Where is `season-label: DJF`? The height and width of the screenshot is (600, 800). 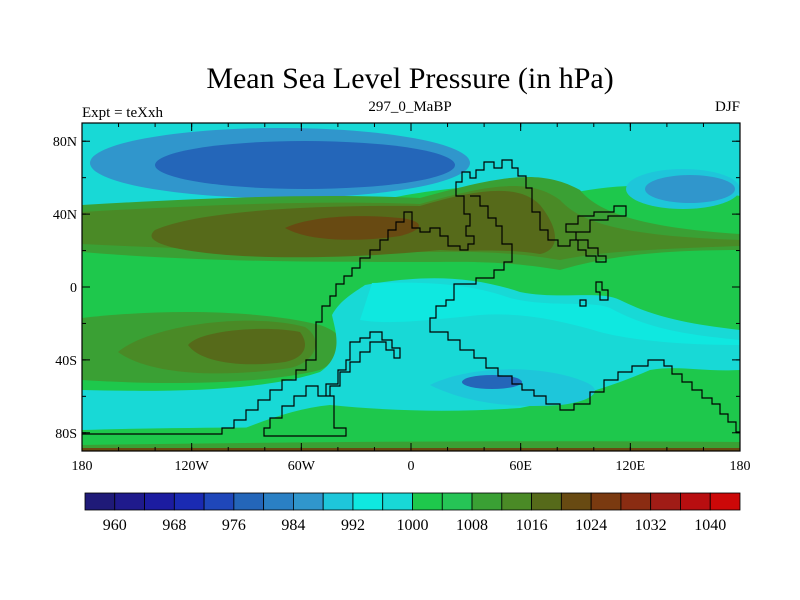
season-label: DJF is located at coordinates (727, 107).